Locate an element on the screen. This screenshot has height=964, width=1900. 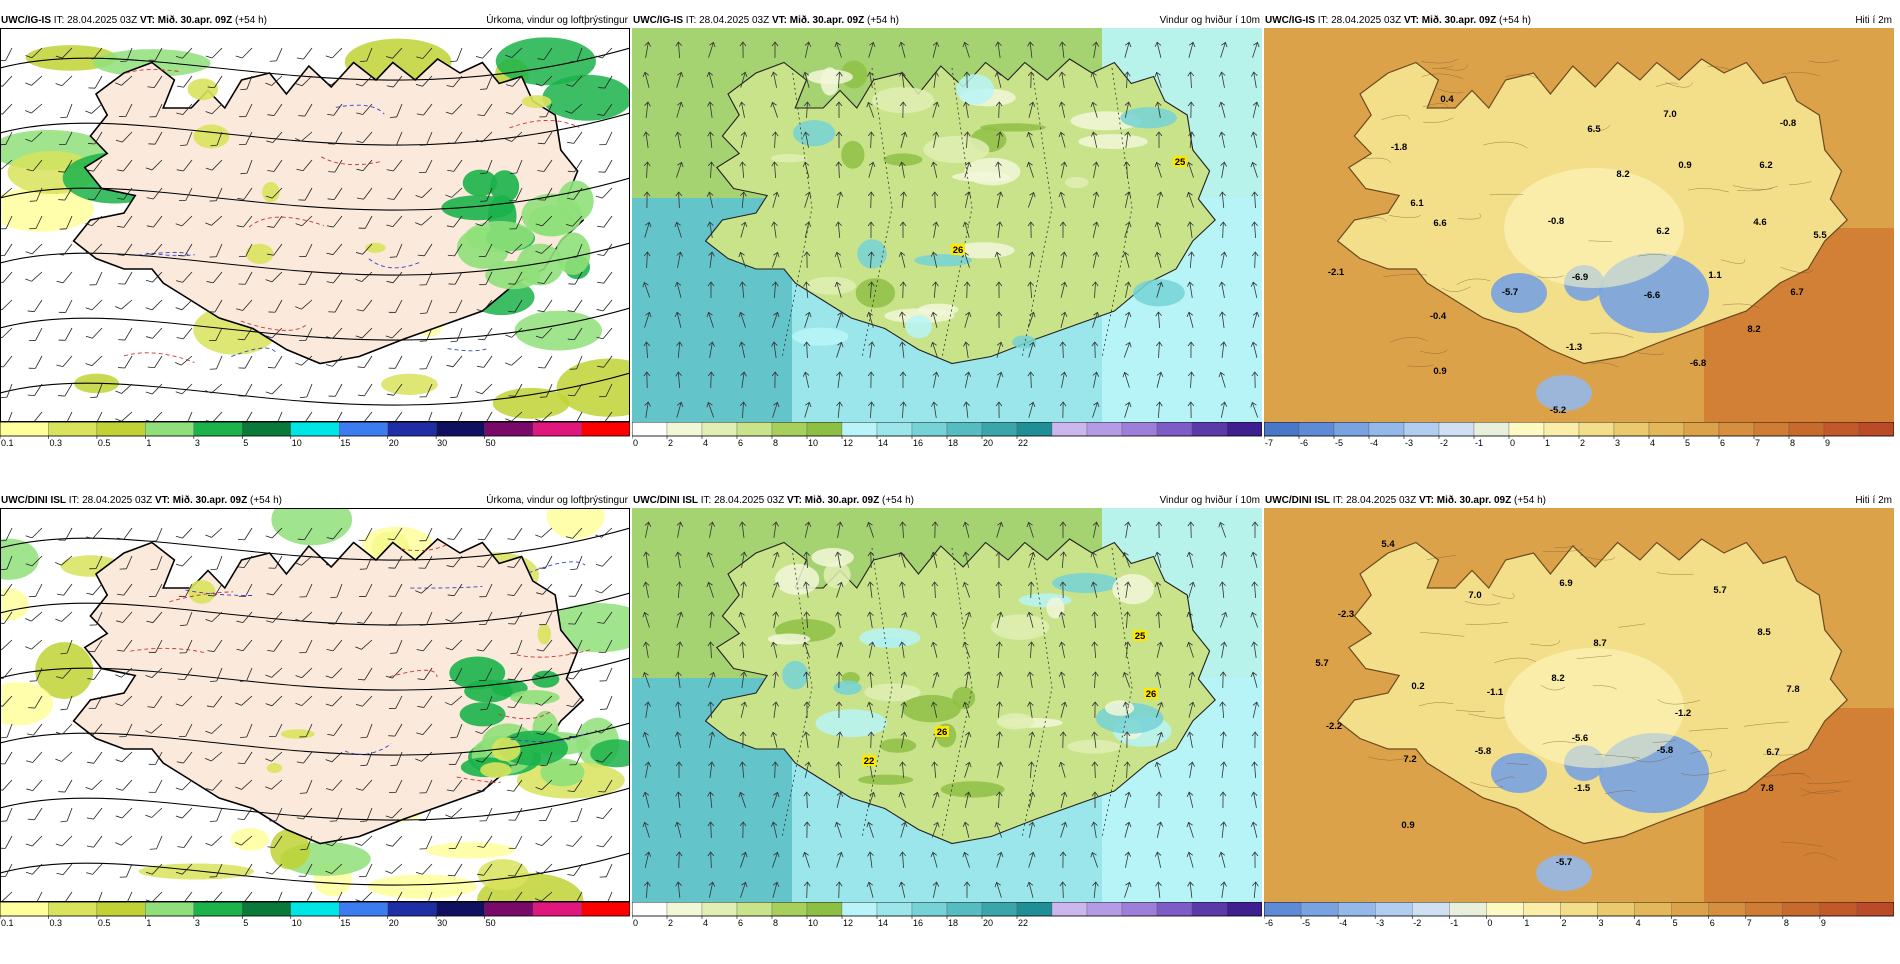
colorbar-tick-label: 0 is located at coordinates (1489, 923).